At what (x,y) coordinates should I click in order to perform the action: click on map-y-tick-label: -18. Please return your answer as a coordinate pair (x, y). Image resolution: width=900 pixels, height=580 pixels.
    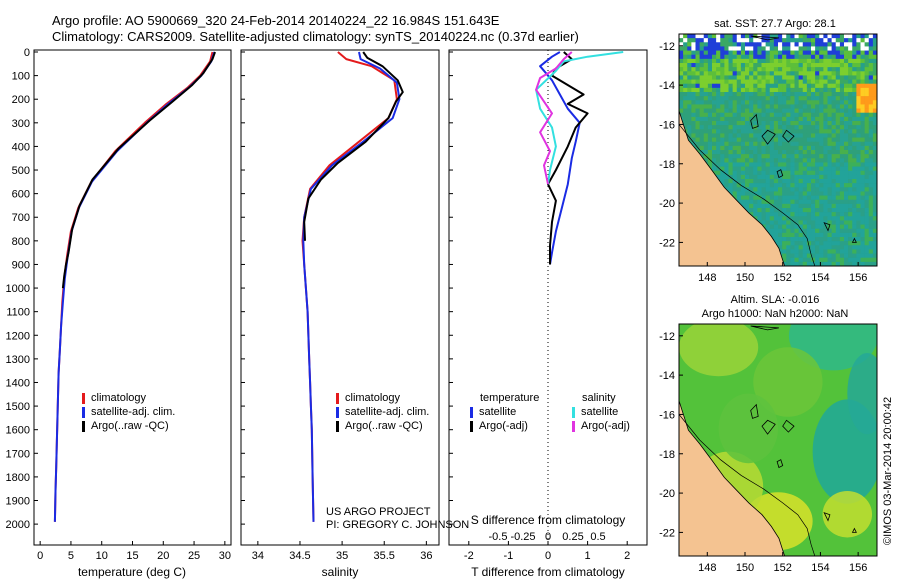
    Looking at the image, I should click on (667, 165).